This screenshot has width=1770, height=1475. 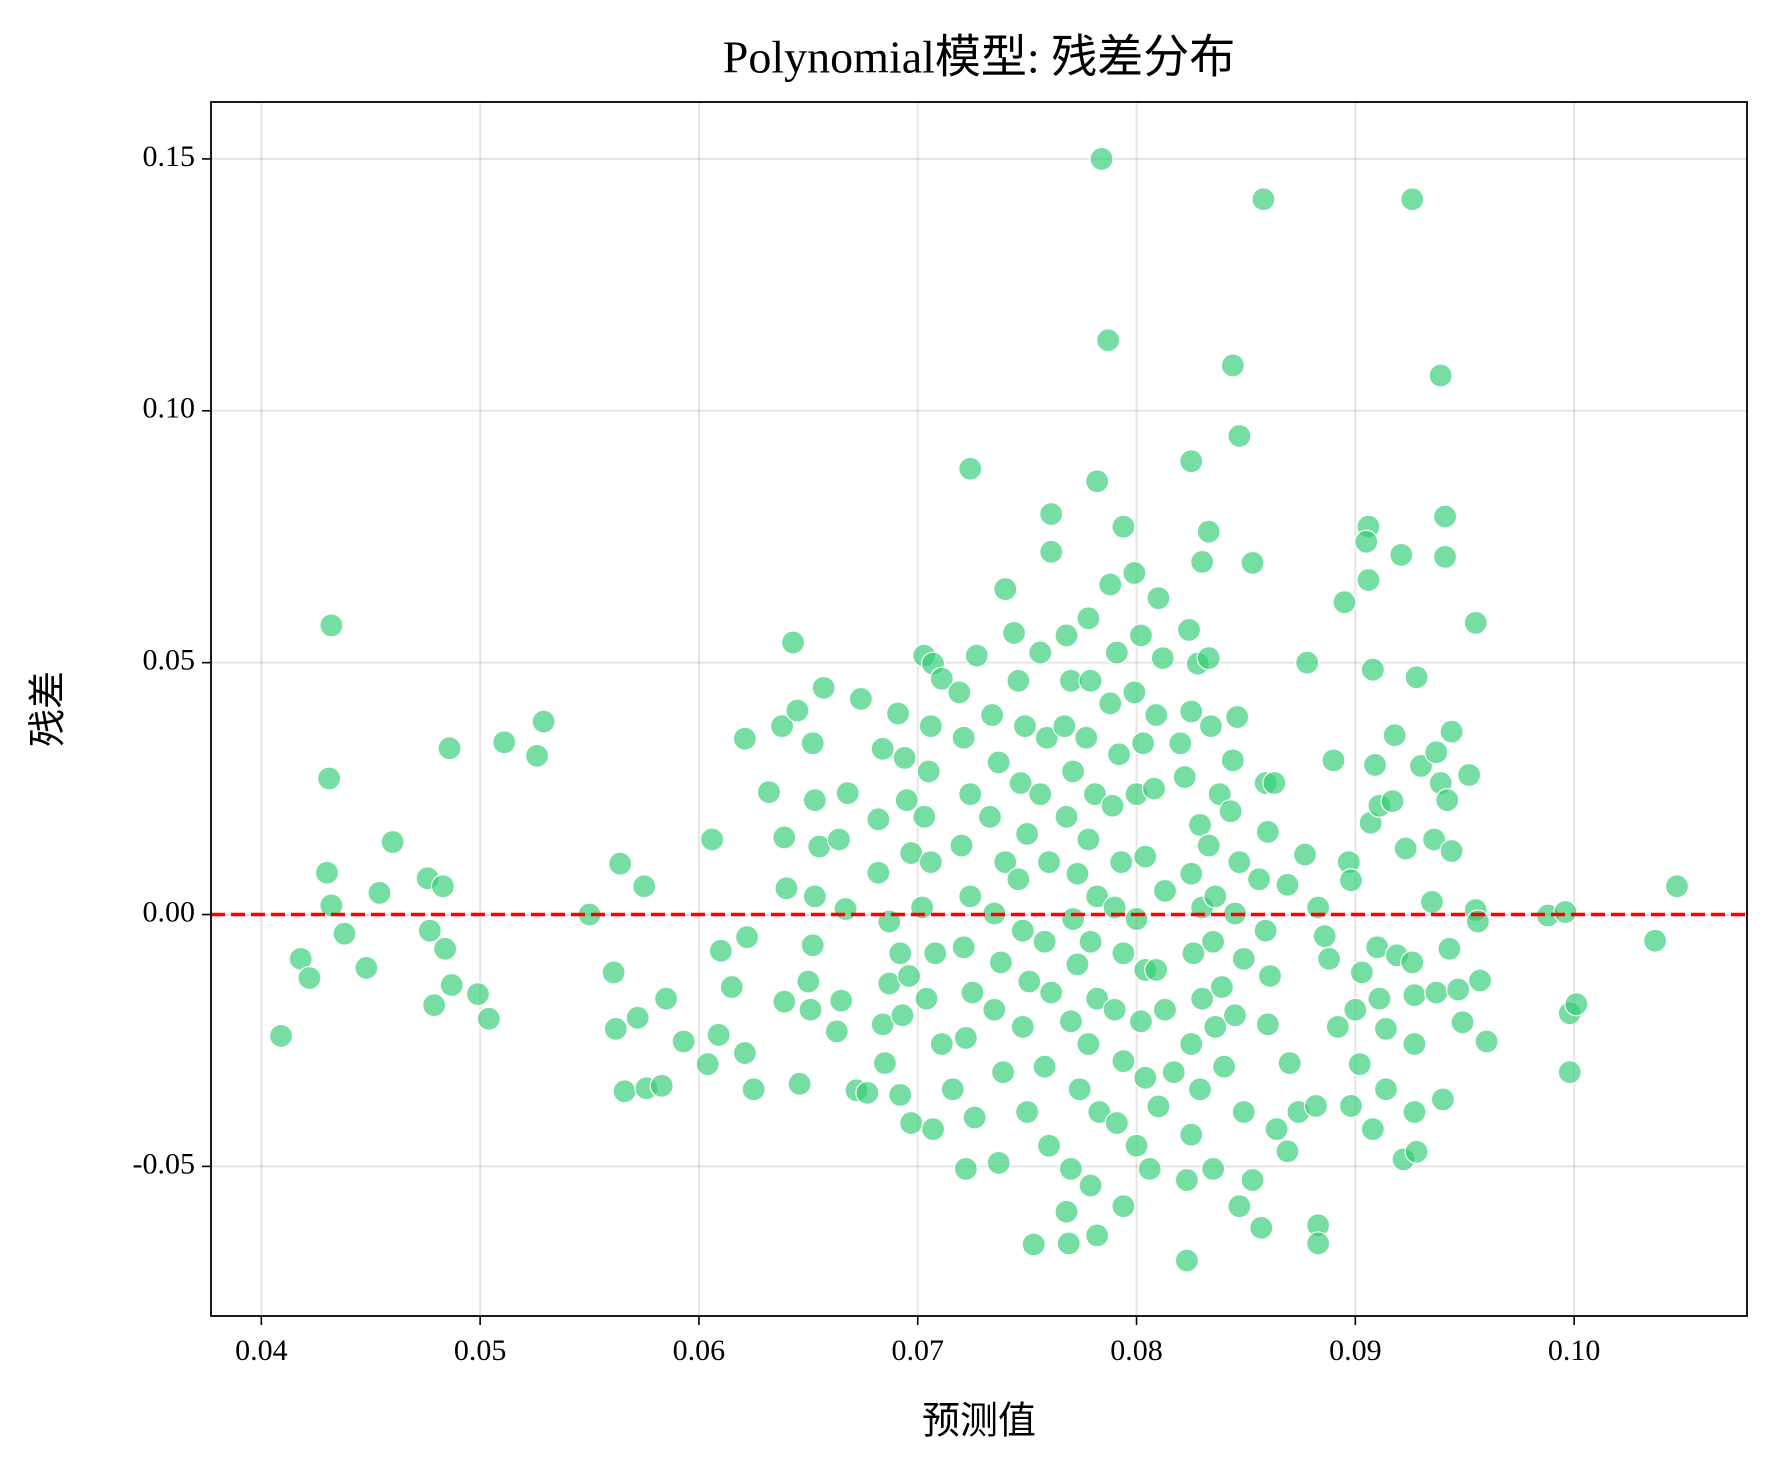 What do you see at coordinates (979, 1422) in the screenshot?
I see `x-axis-label: 预测值` at bounding box center [979, 1422].